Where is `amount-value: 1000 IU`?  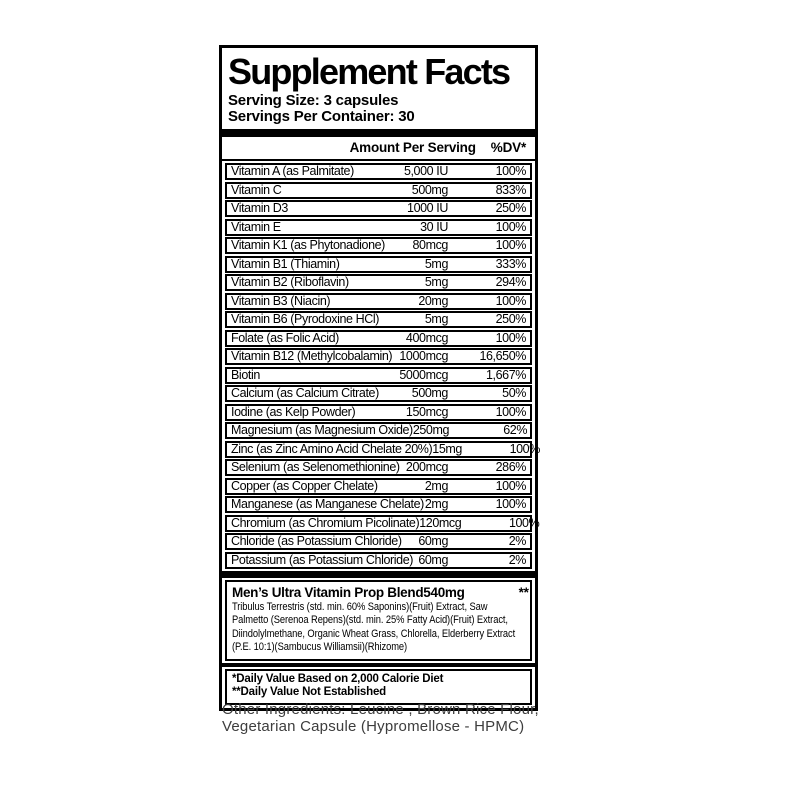 amount-value: 1000 IU is located at coordinates (427, 208).